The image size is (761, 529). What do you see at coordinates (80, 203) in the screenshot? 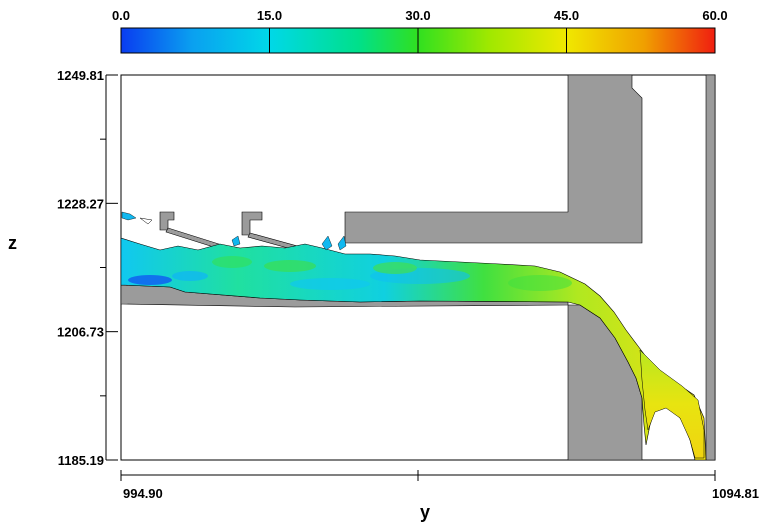
I see `y-tick-label: 1228.27` at bounding box center [80, 203].